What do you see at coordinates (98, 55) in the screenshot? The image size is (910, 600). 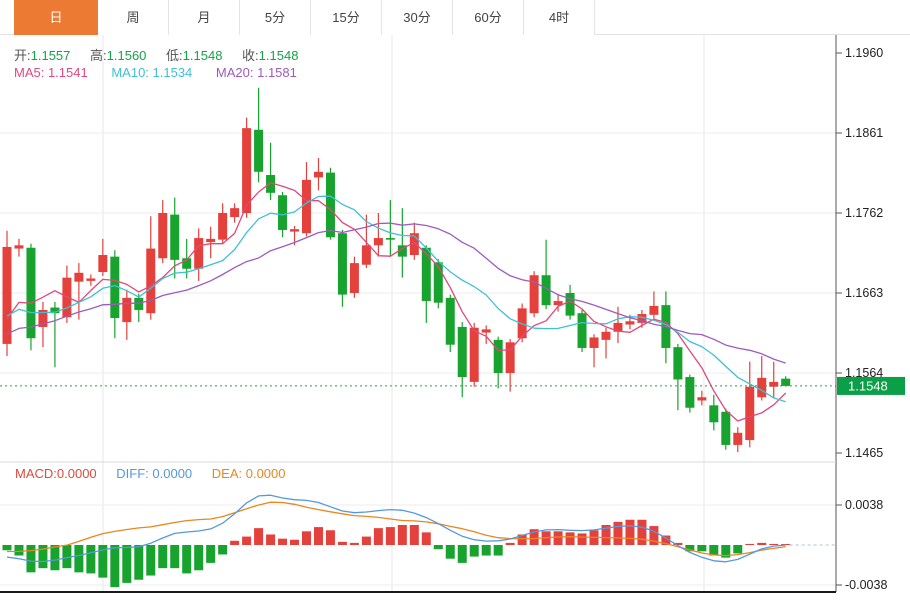 I see `high-label: 高:` at bounding box center [98, 55].